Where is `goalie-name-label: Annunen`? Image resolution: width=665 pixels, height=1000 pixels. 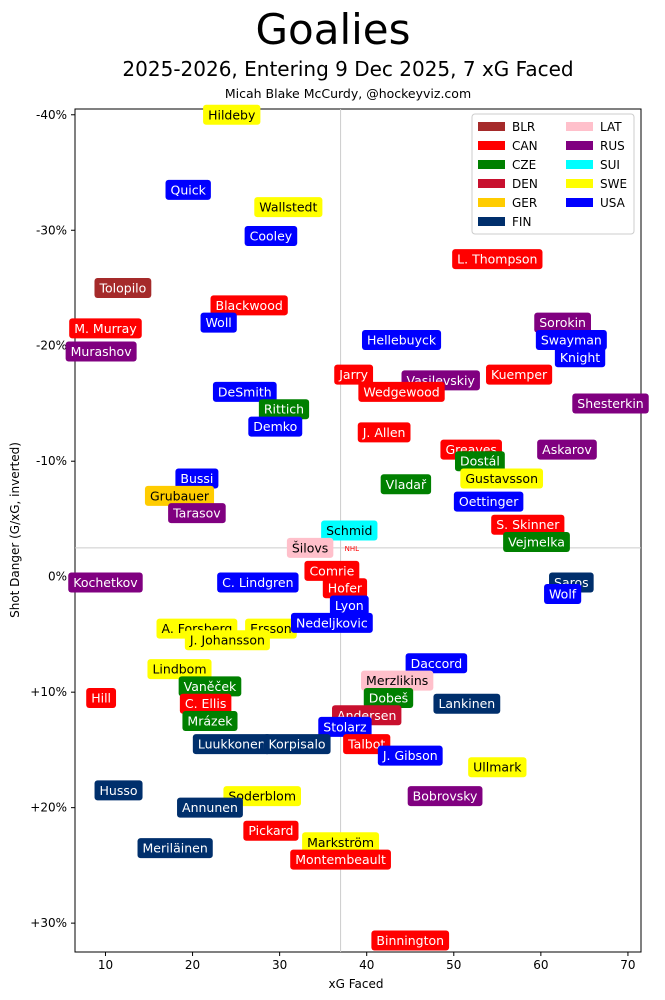 goalie-name-label: Annunen is located at coordinates (210, 807).